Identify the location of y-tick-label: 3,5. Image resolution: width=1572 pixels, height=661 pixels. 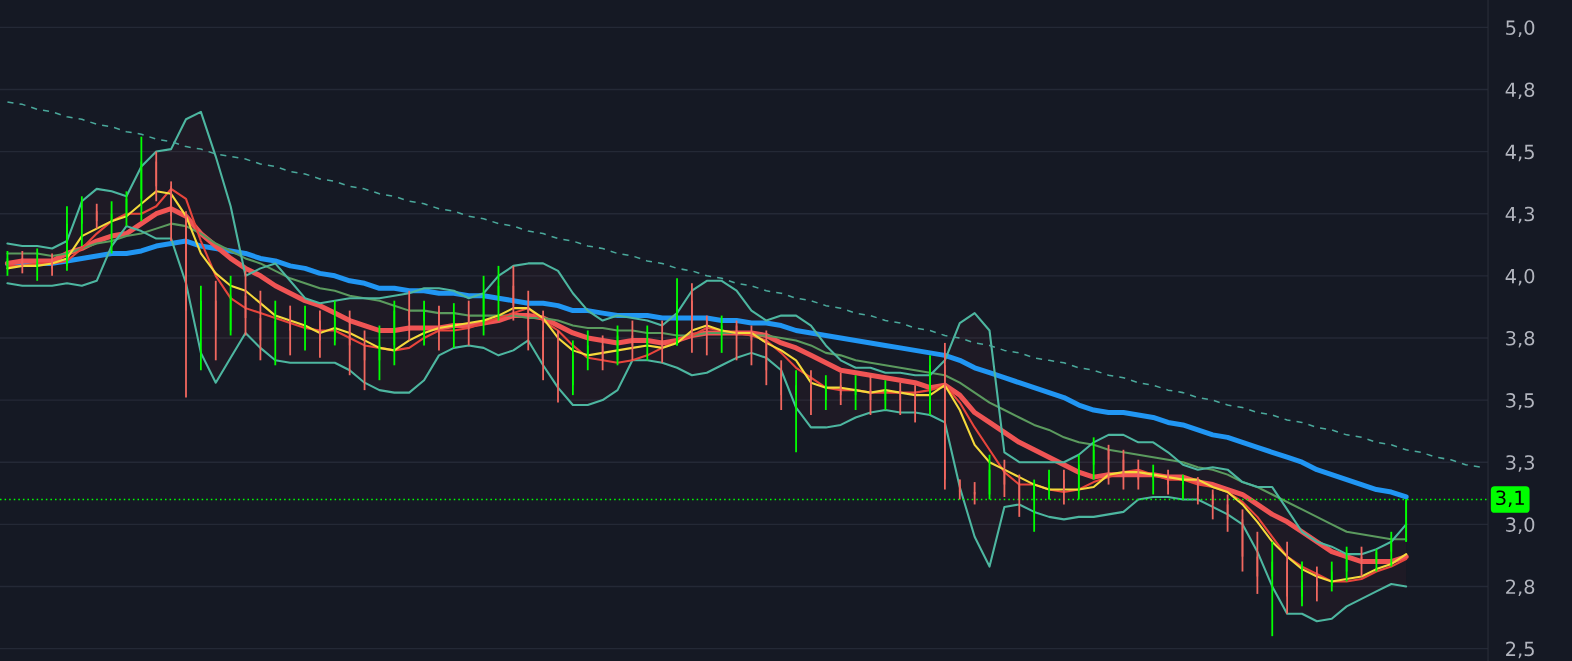
(1520, 401).